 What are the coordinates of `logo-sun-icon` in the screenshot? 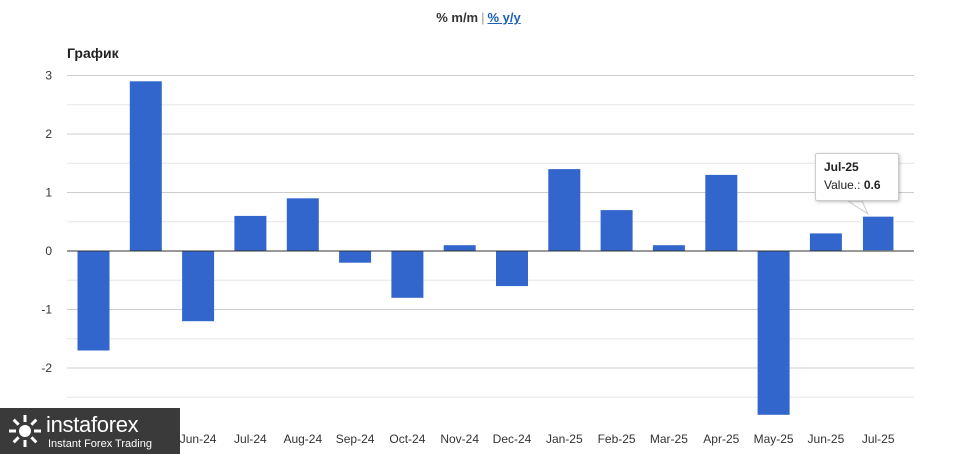 It's located at (25, 431).